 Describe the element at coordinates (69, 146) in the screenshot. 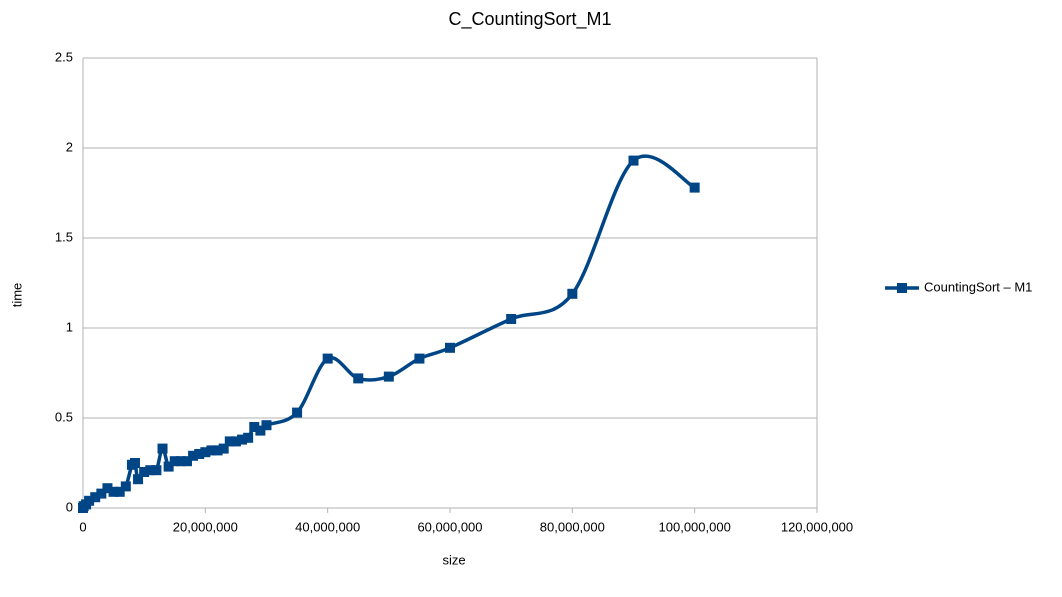

I see `y-tick-label: 2` at that location.